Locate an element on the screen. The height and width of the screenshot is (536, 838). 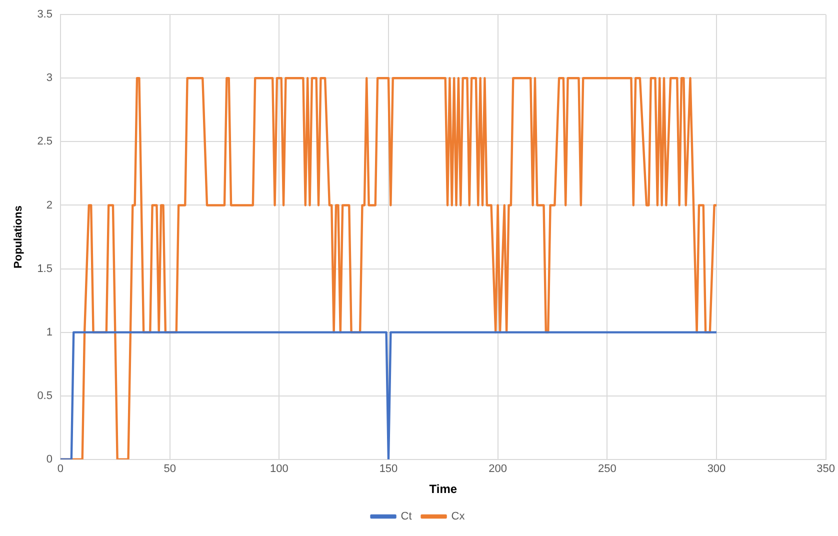
legend-label: Ct is located at coordinates (406, 516).